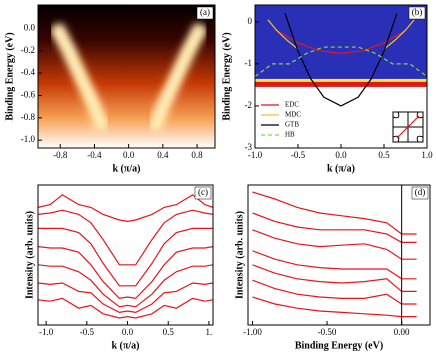 Image resolution: width=436 pixels, height=359 pixels. What do you see at coordinates (339, 345) in the screenshot?
I see `x-axis-label: Binding Energy (eV)` at bounding box center [339, 345].